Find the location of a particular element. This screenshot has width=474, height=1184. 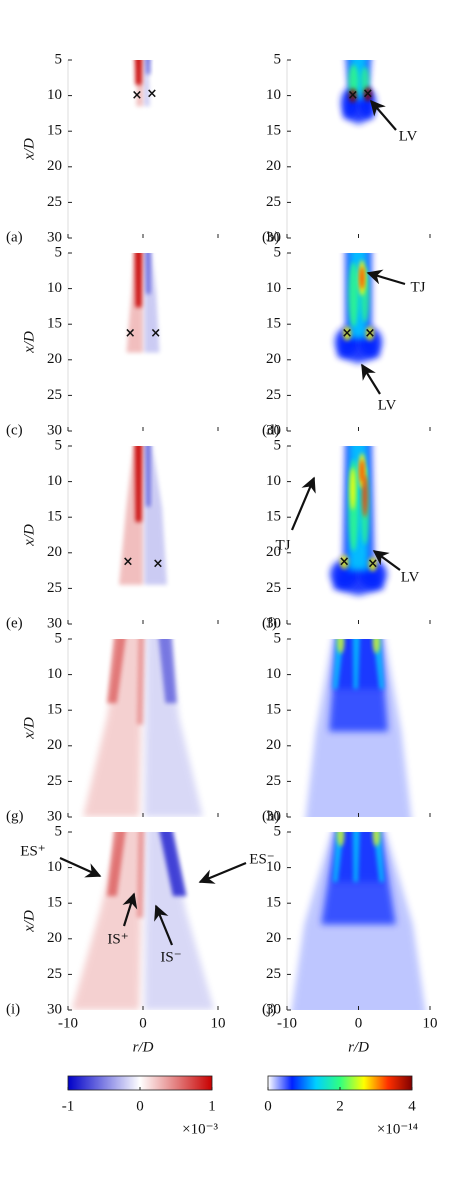

panel: 5 10 15 20 25 30-10 0 10 x/D r/D (i) ES⁺ ES⁻ IS⁺ IS⁻ is located at coordinates (140, 939).